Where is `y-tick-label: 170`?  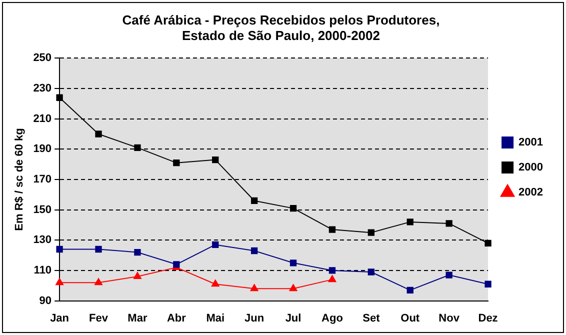 y-tick-label: 170 is located at coordinates (42, 180).